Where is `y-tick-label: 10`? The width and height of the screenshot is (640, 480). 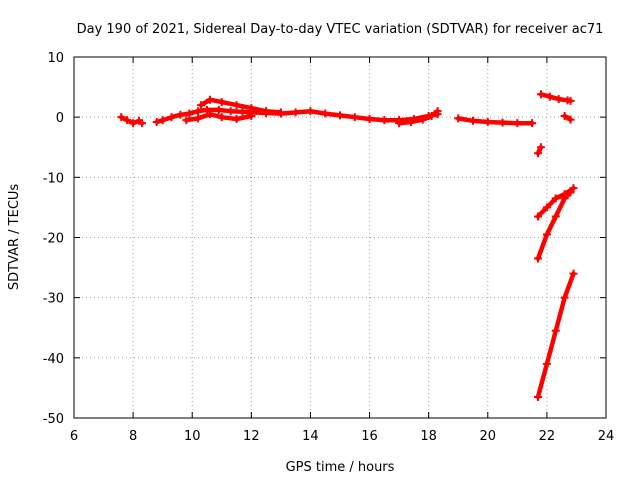 y-tick-label: 10 is located at coordinates (55, 58).